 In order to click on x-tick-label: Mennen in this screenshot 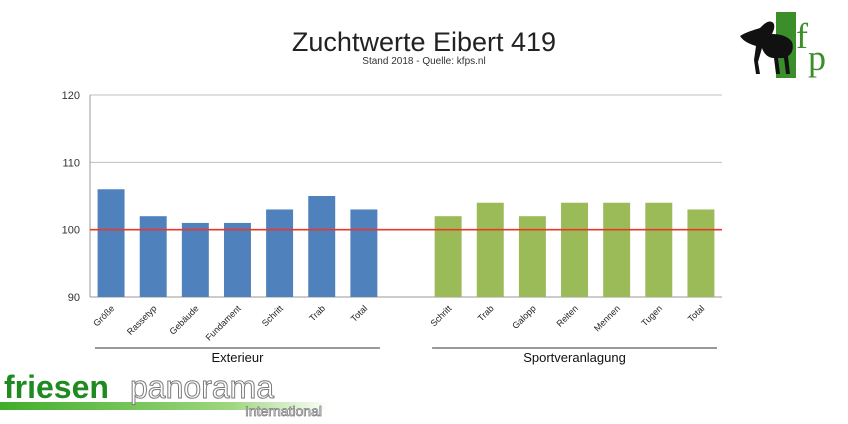, I will do `click(607, 318)`.